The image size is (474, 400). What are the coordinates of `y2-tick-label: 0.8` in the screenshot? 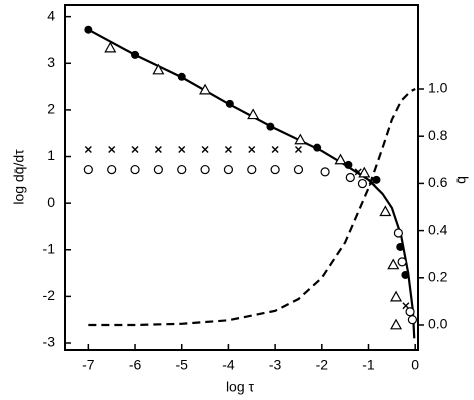 It's located at (438, 135).